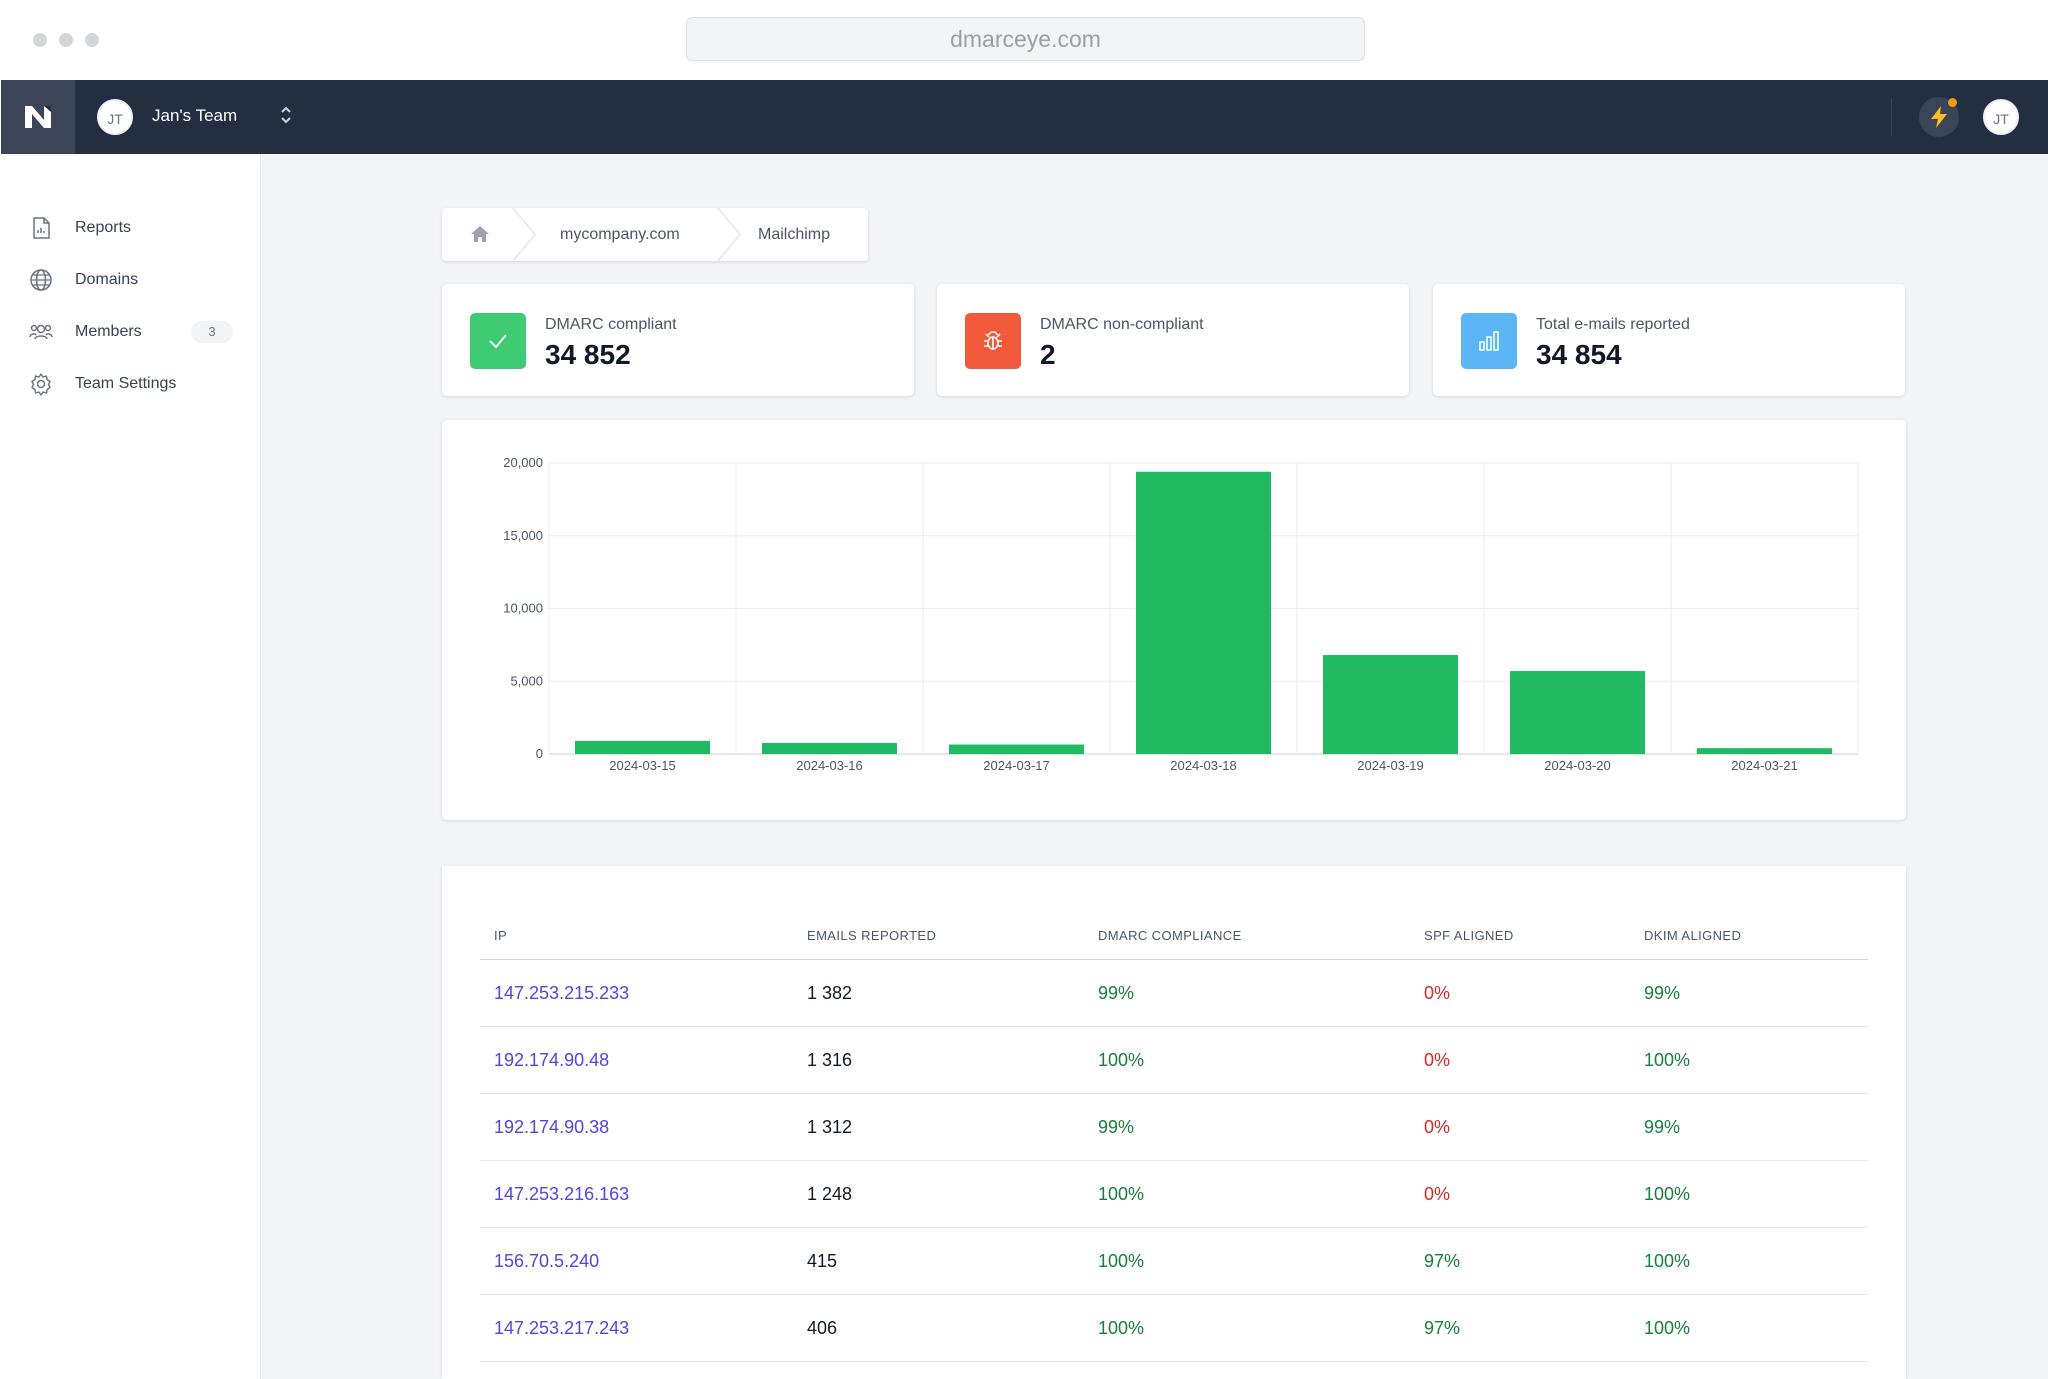  What do you see at coordinates (134, 384) in the screenshot?
I see `sidebar-item-team-settings: Team Settings` at bounding box center [134, 384].